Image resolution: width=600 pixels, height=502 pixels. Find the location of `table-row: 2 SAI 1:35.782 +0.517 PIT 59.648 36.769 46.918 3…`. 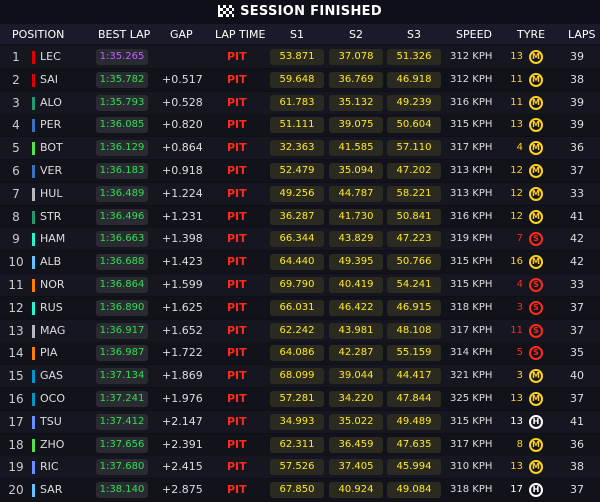

table-row: 2 SAI 1:35.782 +0.517 PIT 59.648 36.769 46.918 3… is located at coordinates (300, 79).